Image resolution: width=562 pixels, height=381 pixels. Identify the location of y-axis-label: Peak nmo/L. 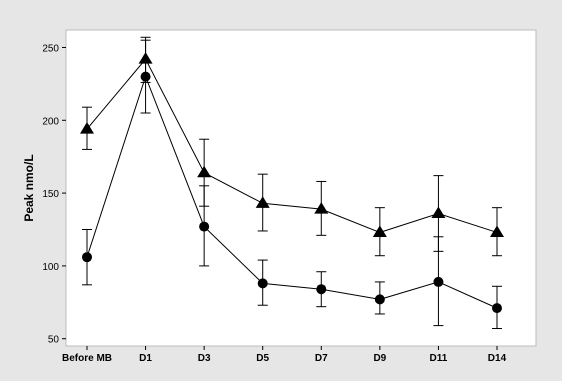
(29, 187).